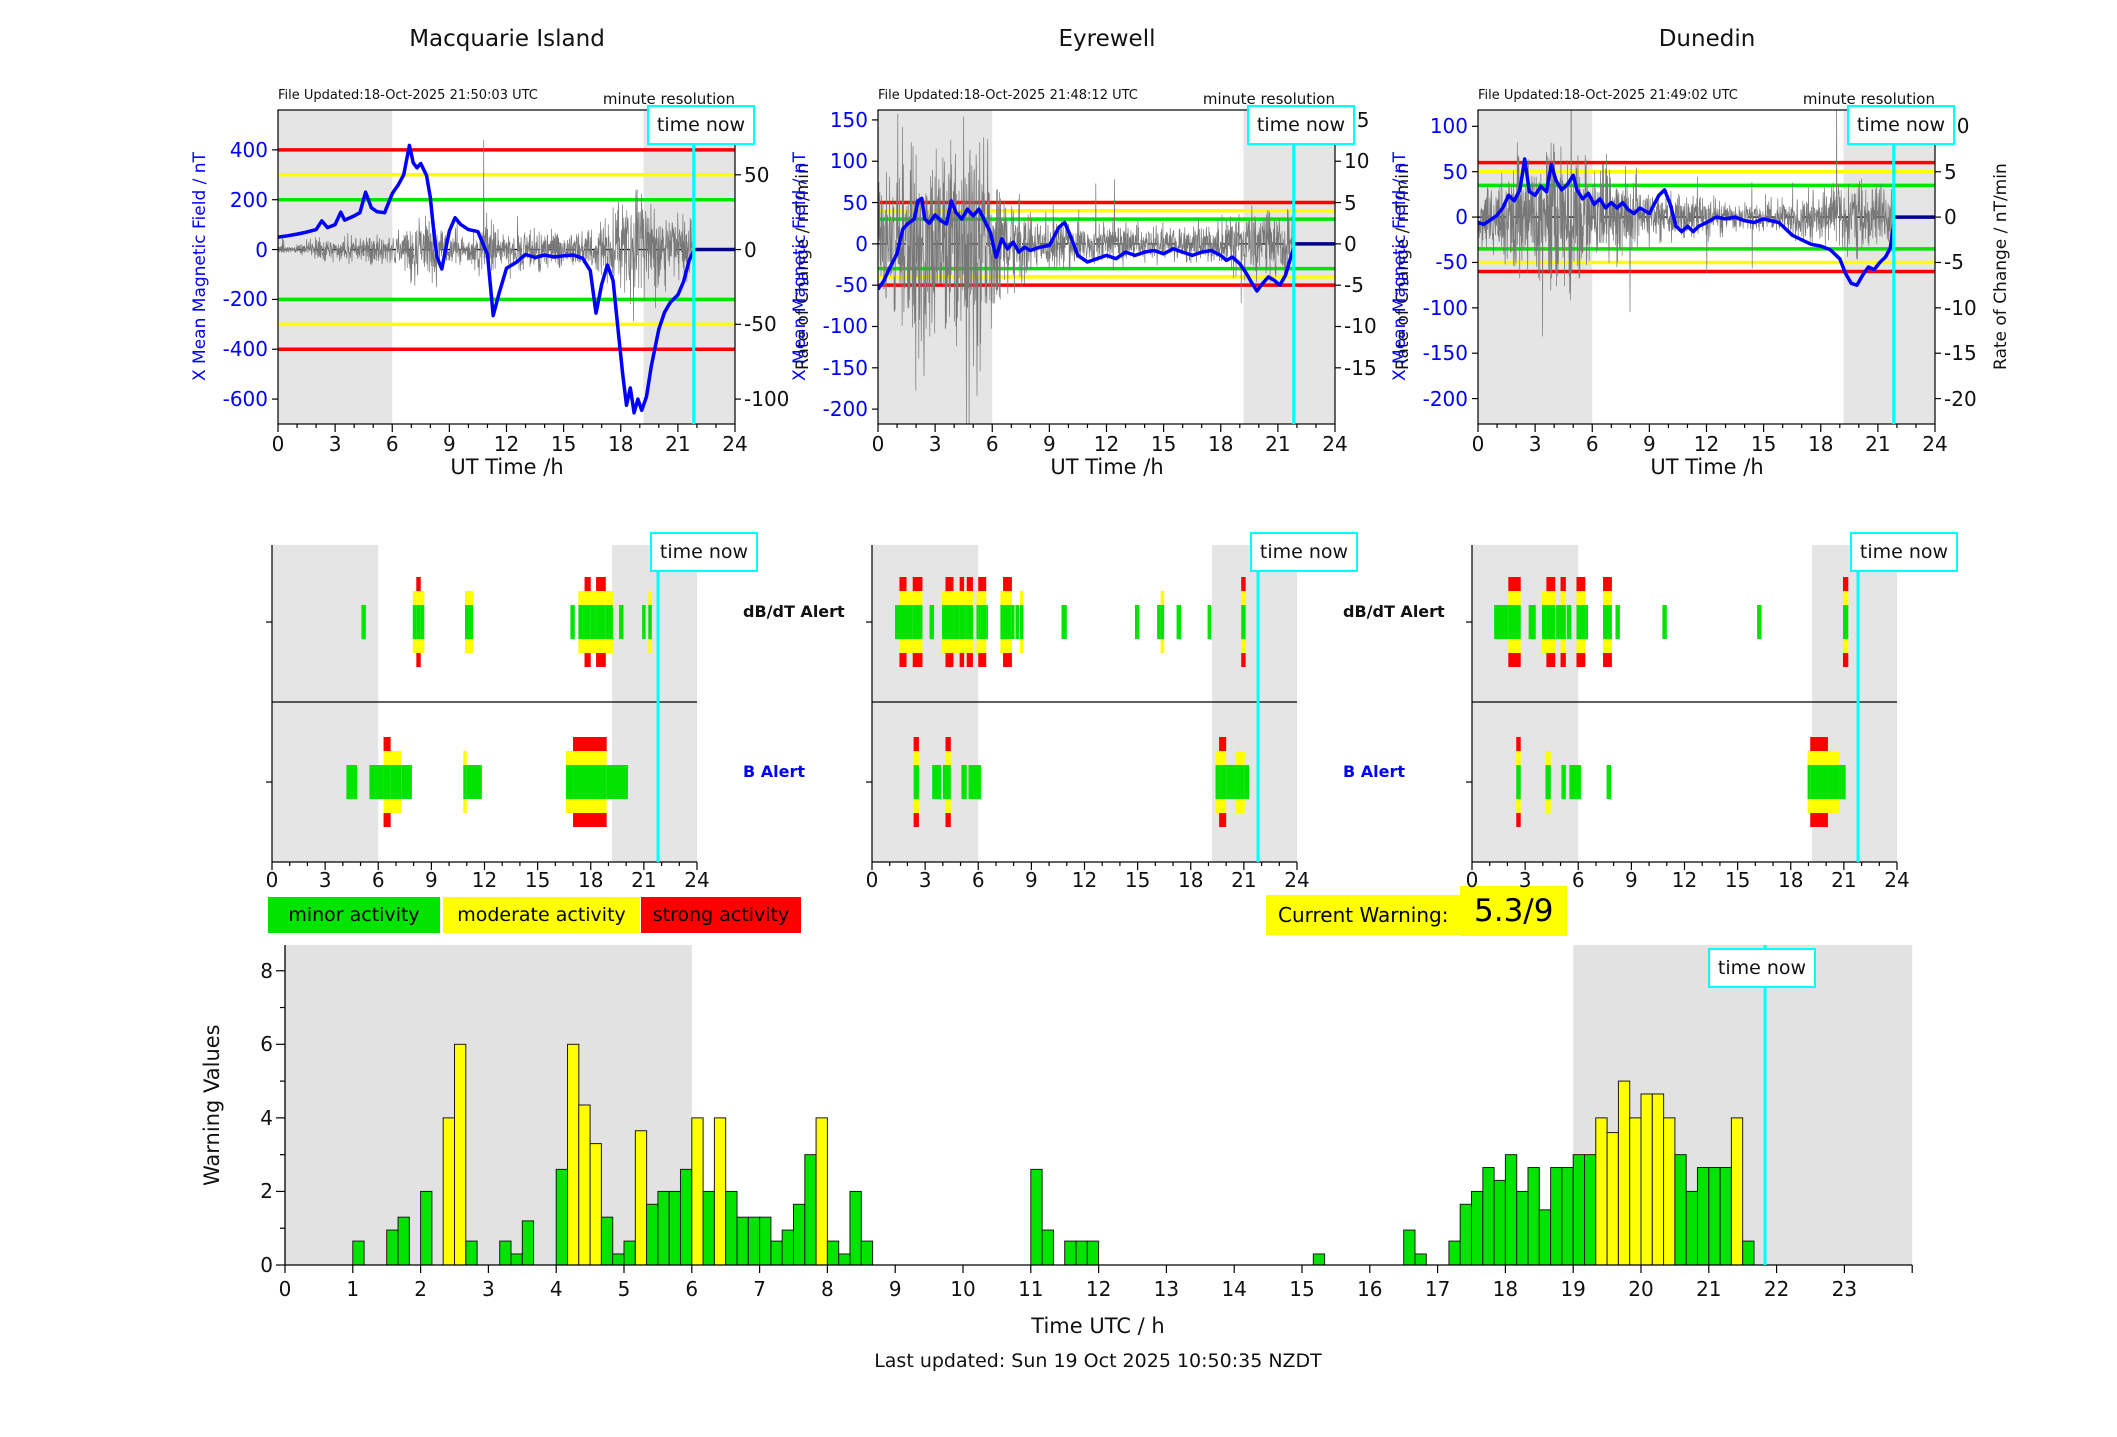  Describe the element at coordinates (1360, 326) in the screenshot. I see `y-tick-label-right: -10` at that location.